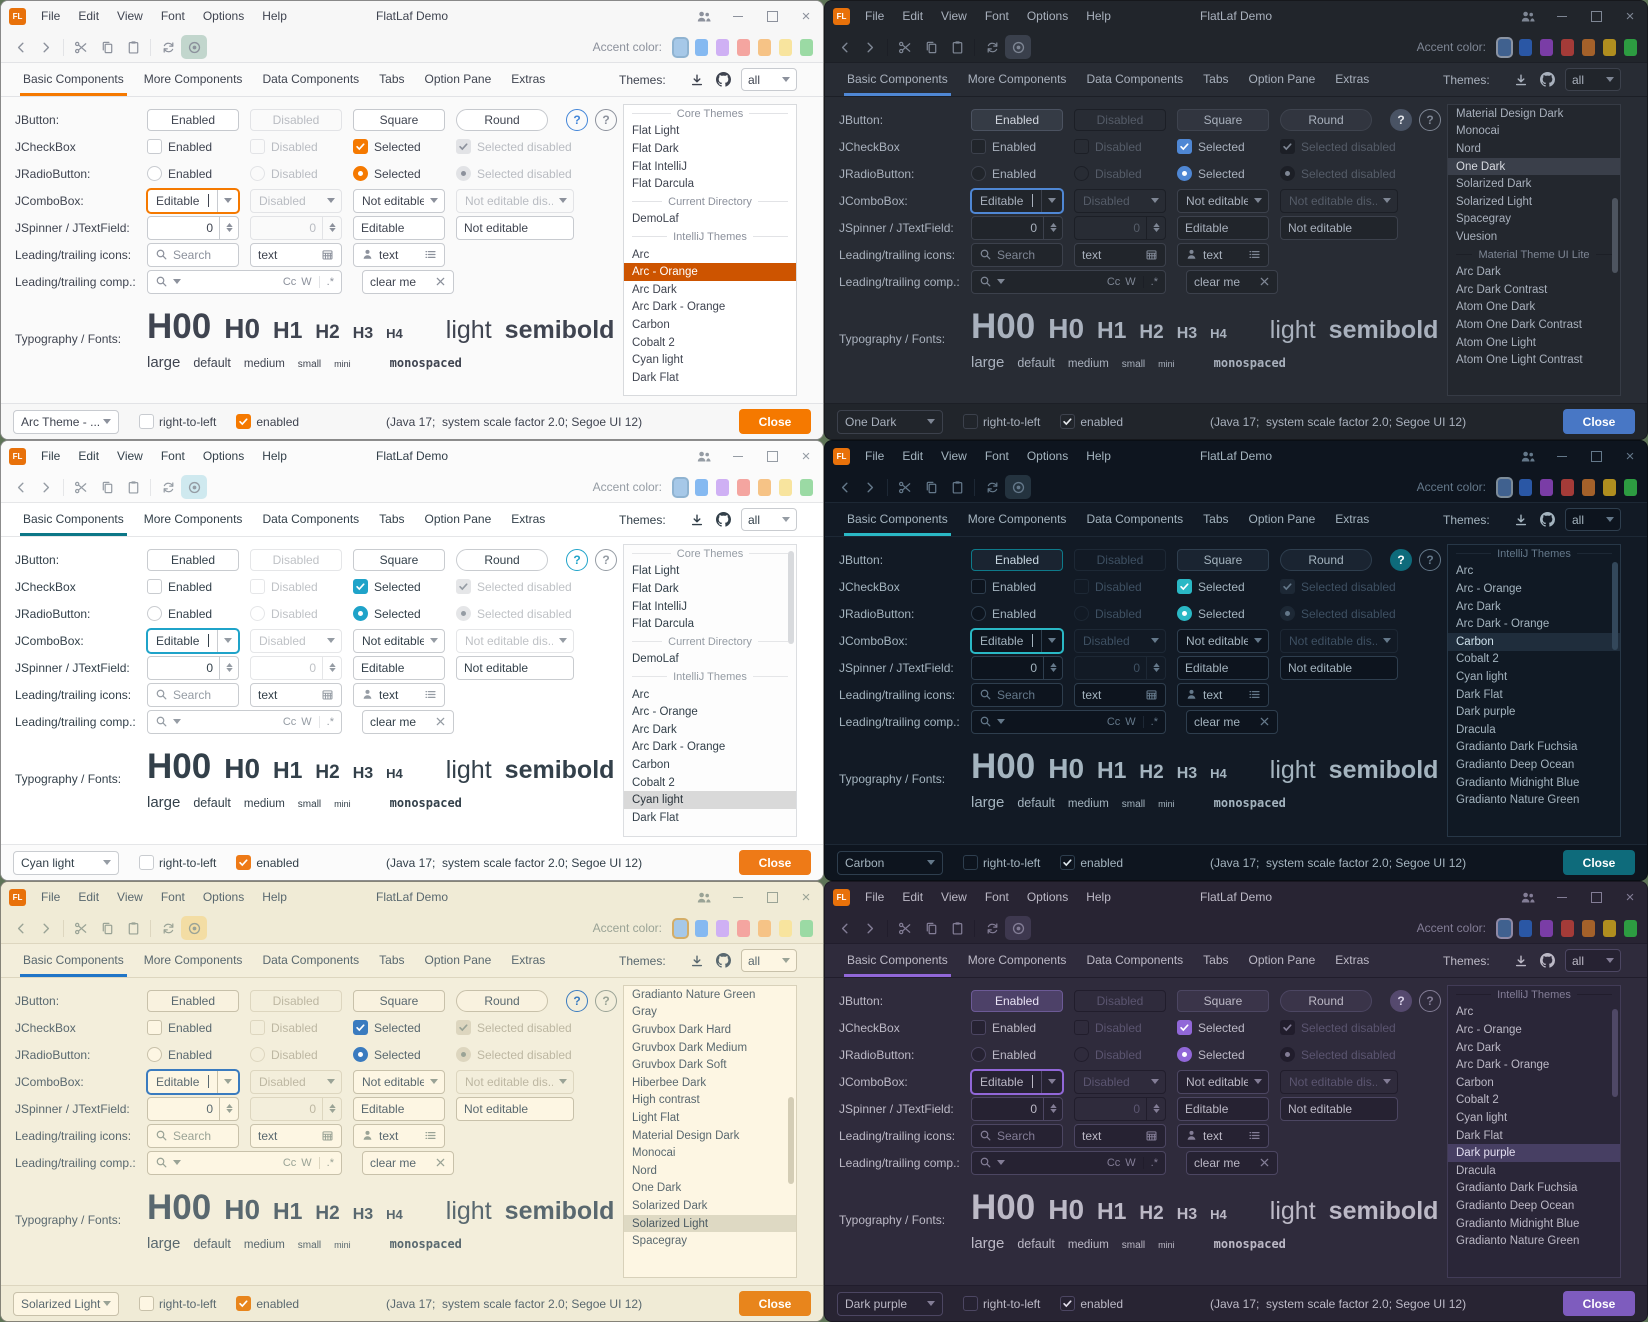  I want to click on tab-data-components: Data Components, so click(311, 960).